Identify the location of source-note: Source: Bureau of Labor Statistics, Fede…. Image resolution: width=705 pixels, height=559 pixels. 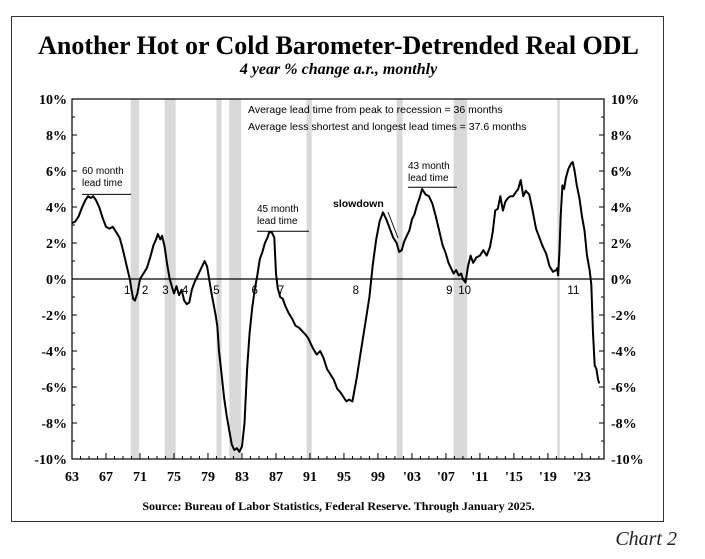
(338, 506).